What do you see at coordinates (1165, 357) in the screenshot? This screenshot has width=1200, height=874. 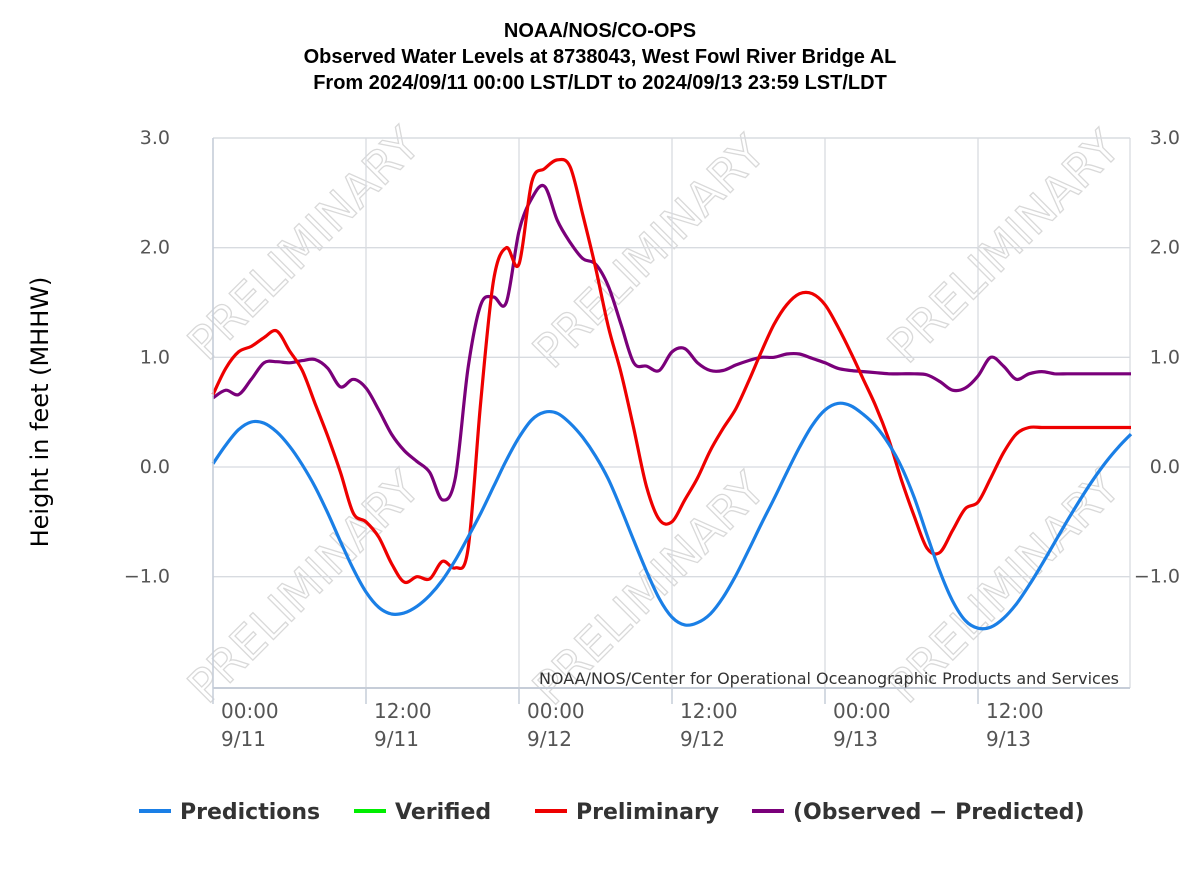 I see `y-tick-label-right: 1.0` at bounding box center [1165, 357].